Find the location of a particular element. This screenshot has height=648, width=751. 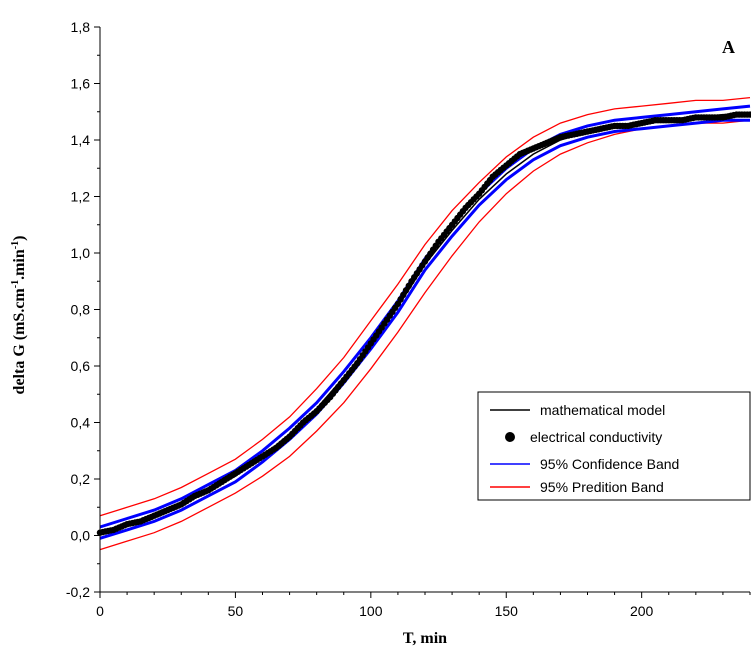

y-tick-label: 1,6 is located at coordinates (81, 84).